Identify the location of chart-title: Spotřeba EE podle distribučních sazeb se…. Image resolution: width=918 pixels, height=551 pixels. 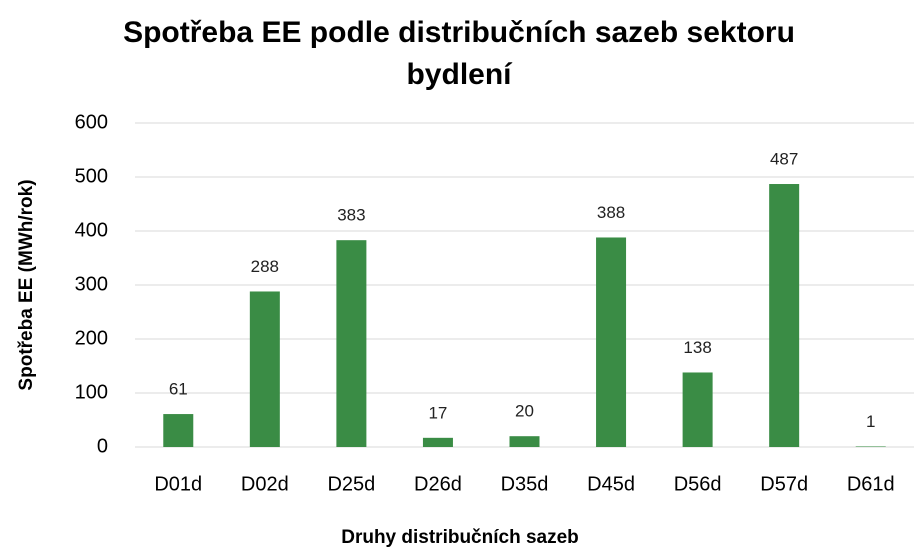
(459, 53).